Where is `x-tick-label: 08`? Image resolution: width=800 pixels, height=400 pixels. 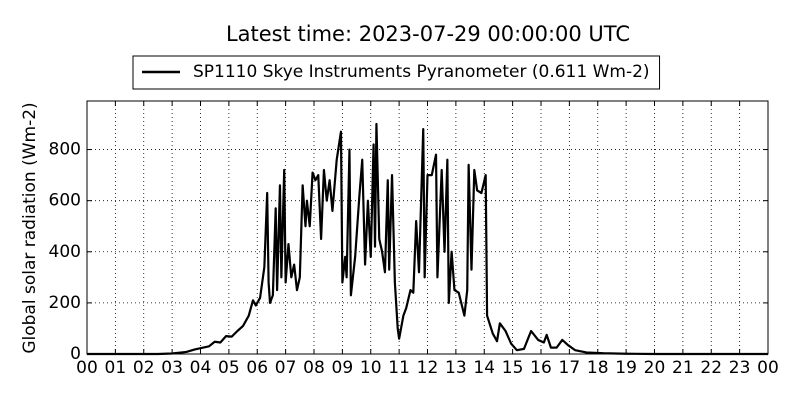 x-tick-label: 08 is located at coordinates (314, 368).